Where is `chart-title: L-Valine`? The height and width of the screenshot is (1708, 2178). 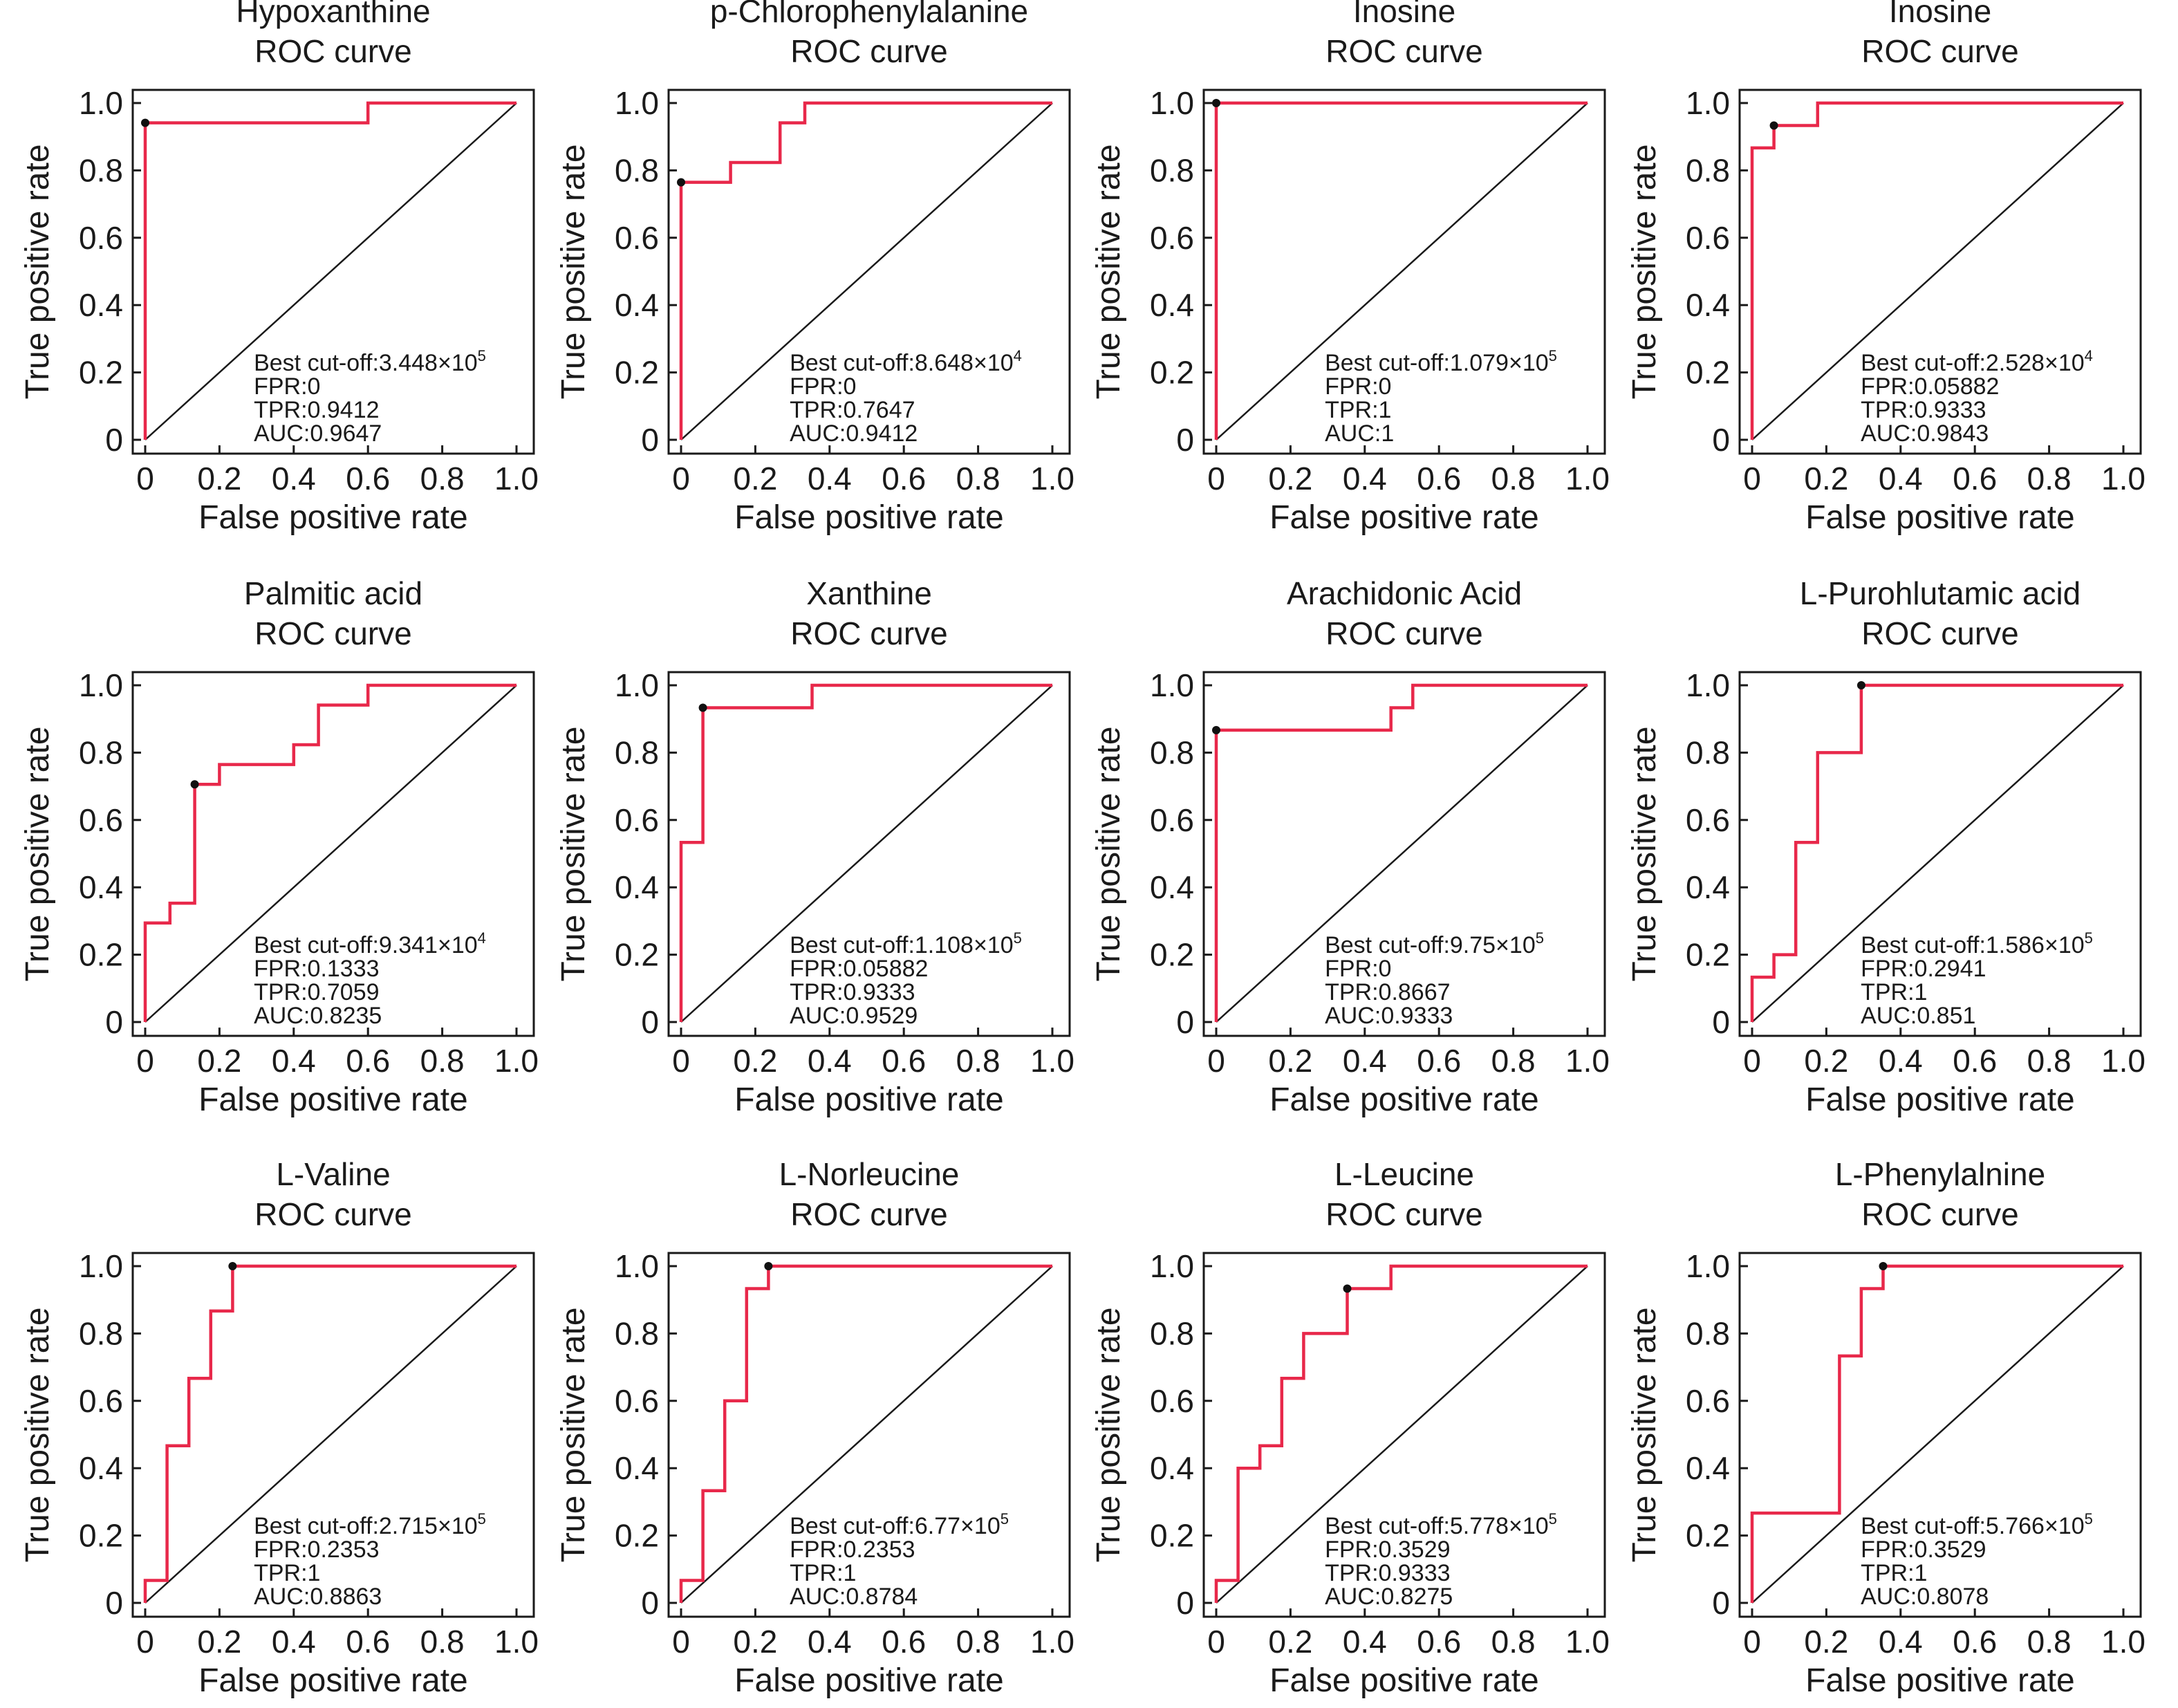 chart-title: L-Valine is located at coordinates (333, 1174).